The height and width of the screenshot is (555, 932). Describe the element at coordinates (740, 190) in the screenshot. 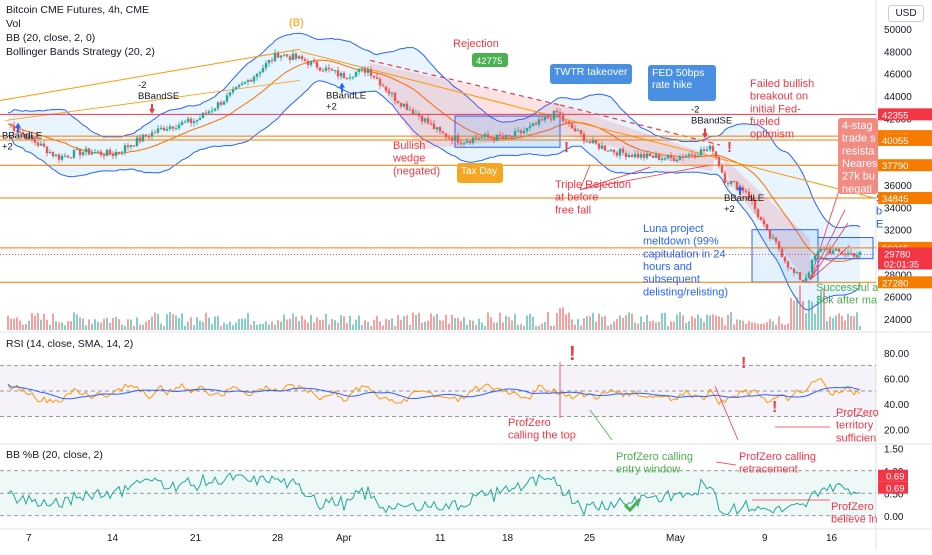

I see `long-signal-arrow` at that location.